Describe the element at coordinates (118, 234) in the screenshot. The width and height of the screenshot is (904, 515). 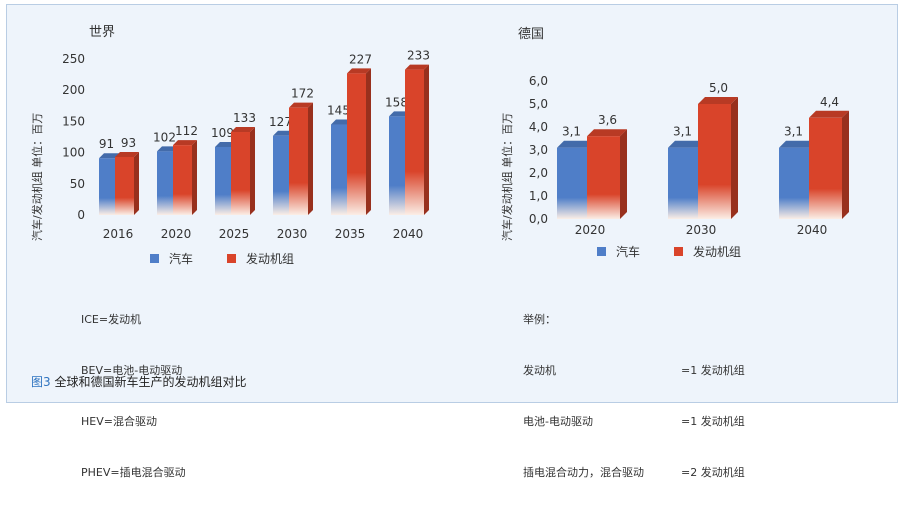
I see `x-tick-label: 2016` at that location.